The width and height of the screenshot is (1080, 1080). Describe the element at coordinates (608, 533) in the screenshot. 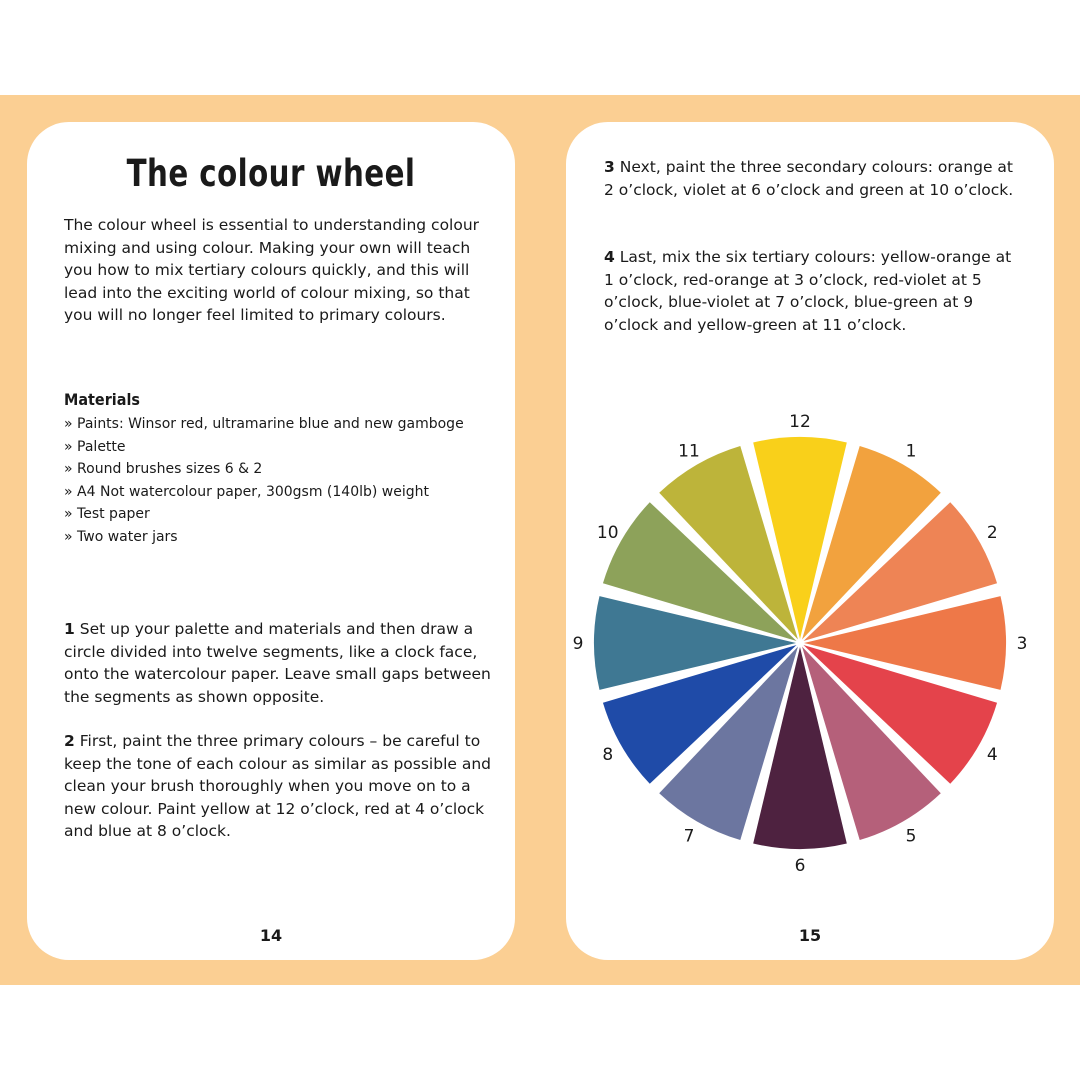

I see `clock-label: 10` at that location.